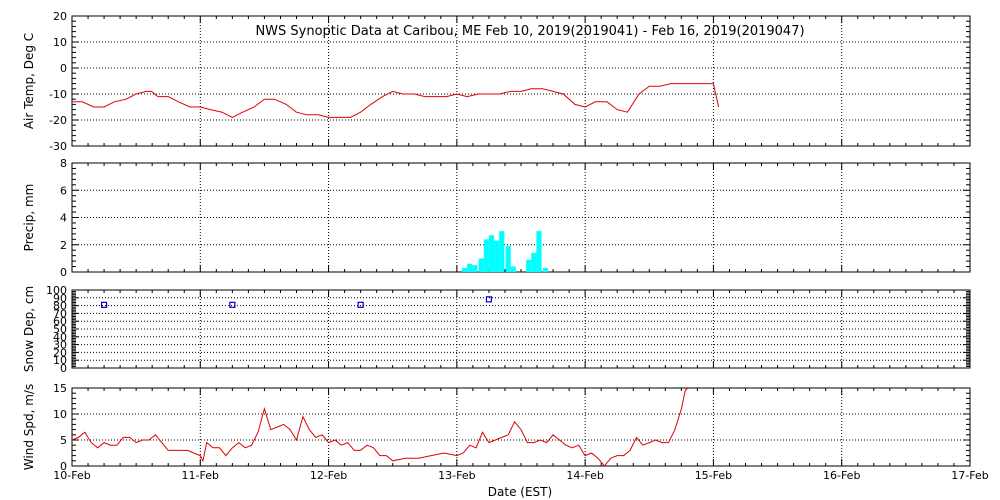  I want to click on x-tick-label: 11-Feb, so click(200, 475).